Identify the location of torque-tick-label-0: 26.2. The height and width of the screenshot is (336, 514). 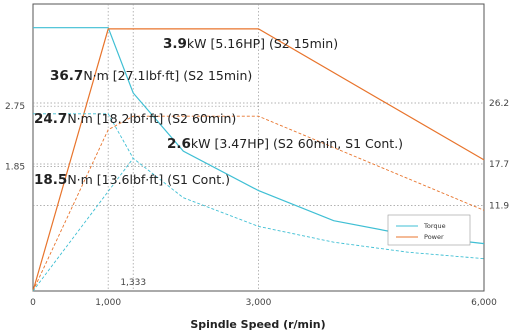
(499, 104).